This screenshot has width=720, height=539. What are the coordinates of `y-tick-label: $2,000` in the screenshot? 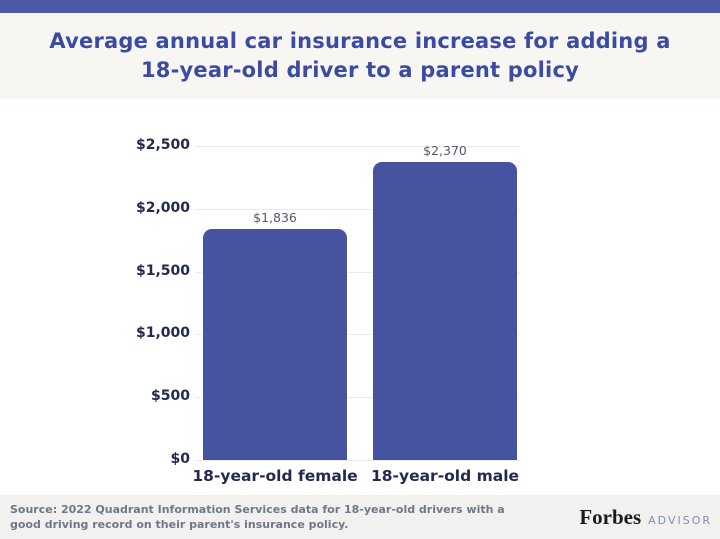 It's located at (162, 208).